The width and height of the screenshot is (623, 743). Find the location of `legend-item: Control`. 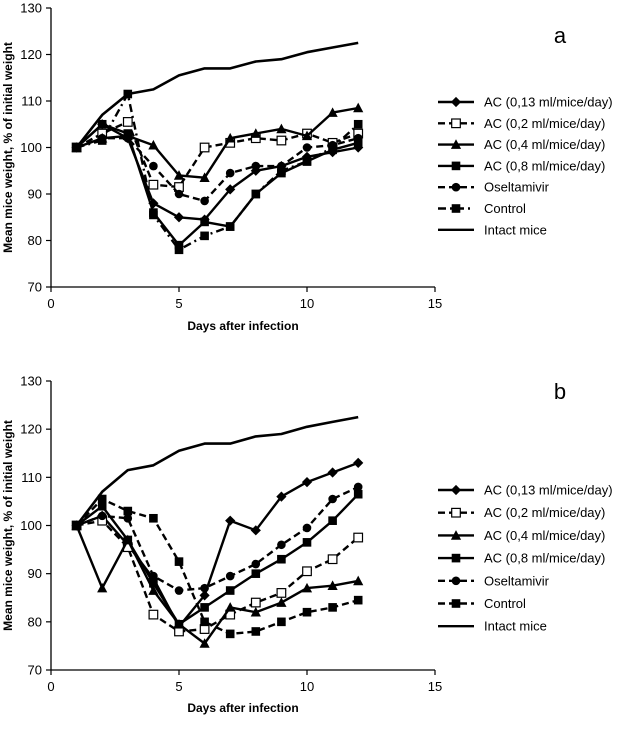

legend-item: Control is located at coordinates (482, 603).